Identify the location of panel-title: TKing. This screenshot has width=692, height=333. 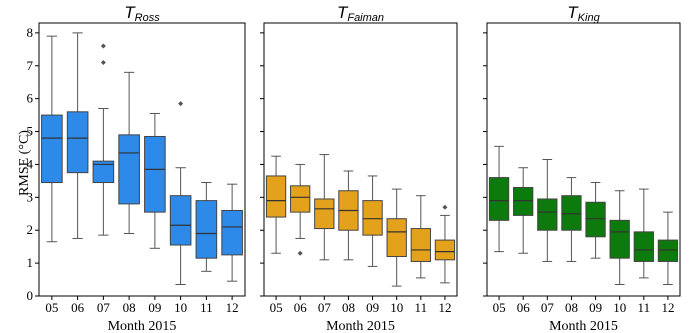
(583, 13).